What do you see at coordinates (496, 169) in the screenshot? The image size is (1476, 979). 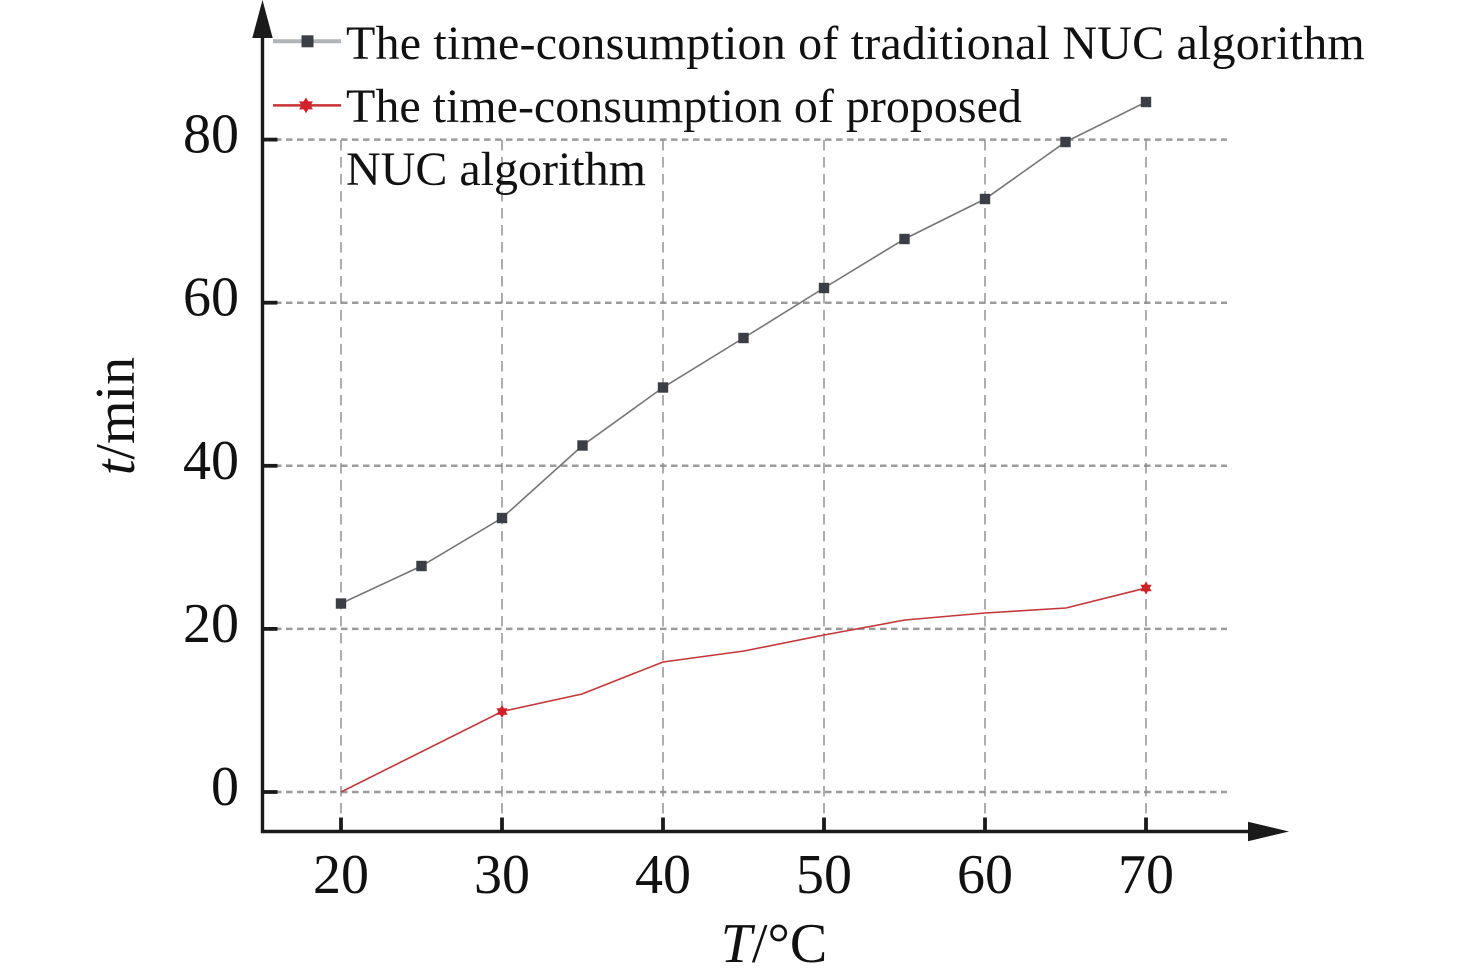 I see `svg-text: NUC algorithm` at bounding box center [496, 169].